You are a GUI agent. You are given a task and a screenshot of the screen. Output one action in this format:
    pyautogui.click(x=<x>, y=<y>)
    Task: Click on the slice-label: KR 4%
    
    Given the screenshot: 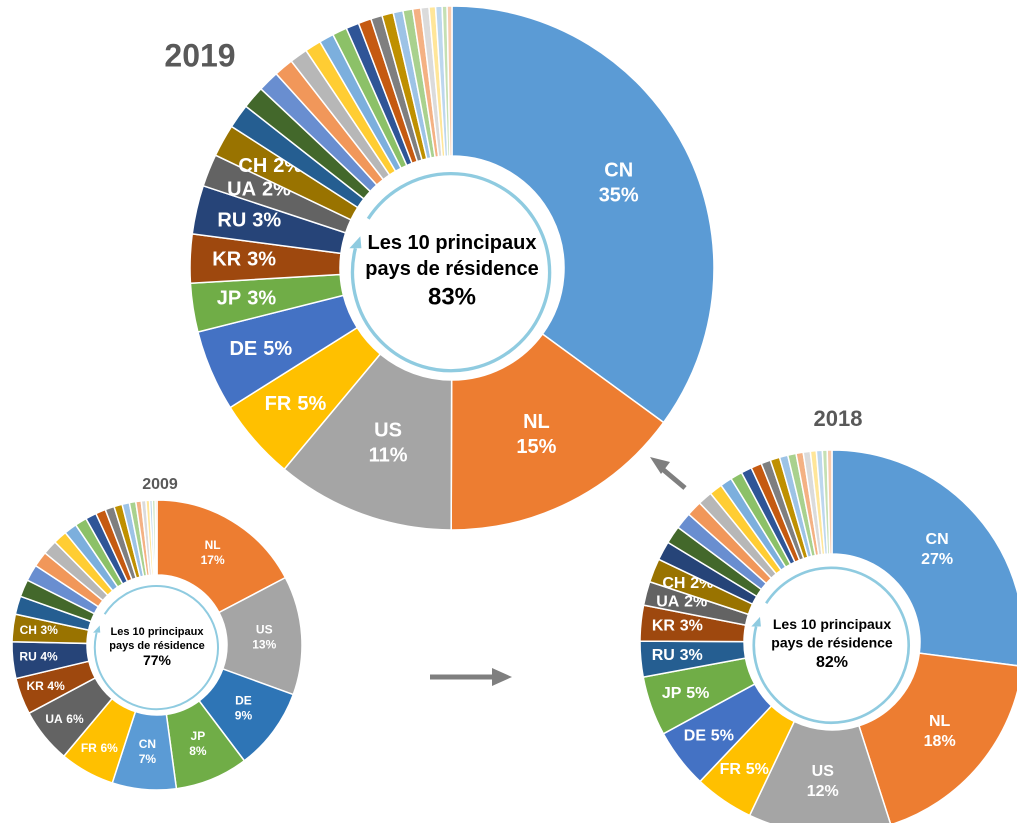 What is the action you would take?
    pyautogui.click(x=45, y=686)
    